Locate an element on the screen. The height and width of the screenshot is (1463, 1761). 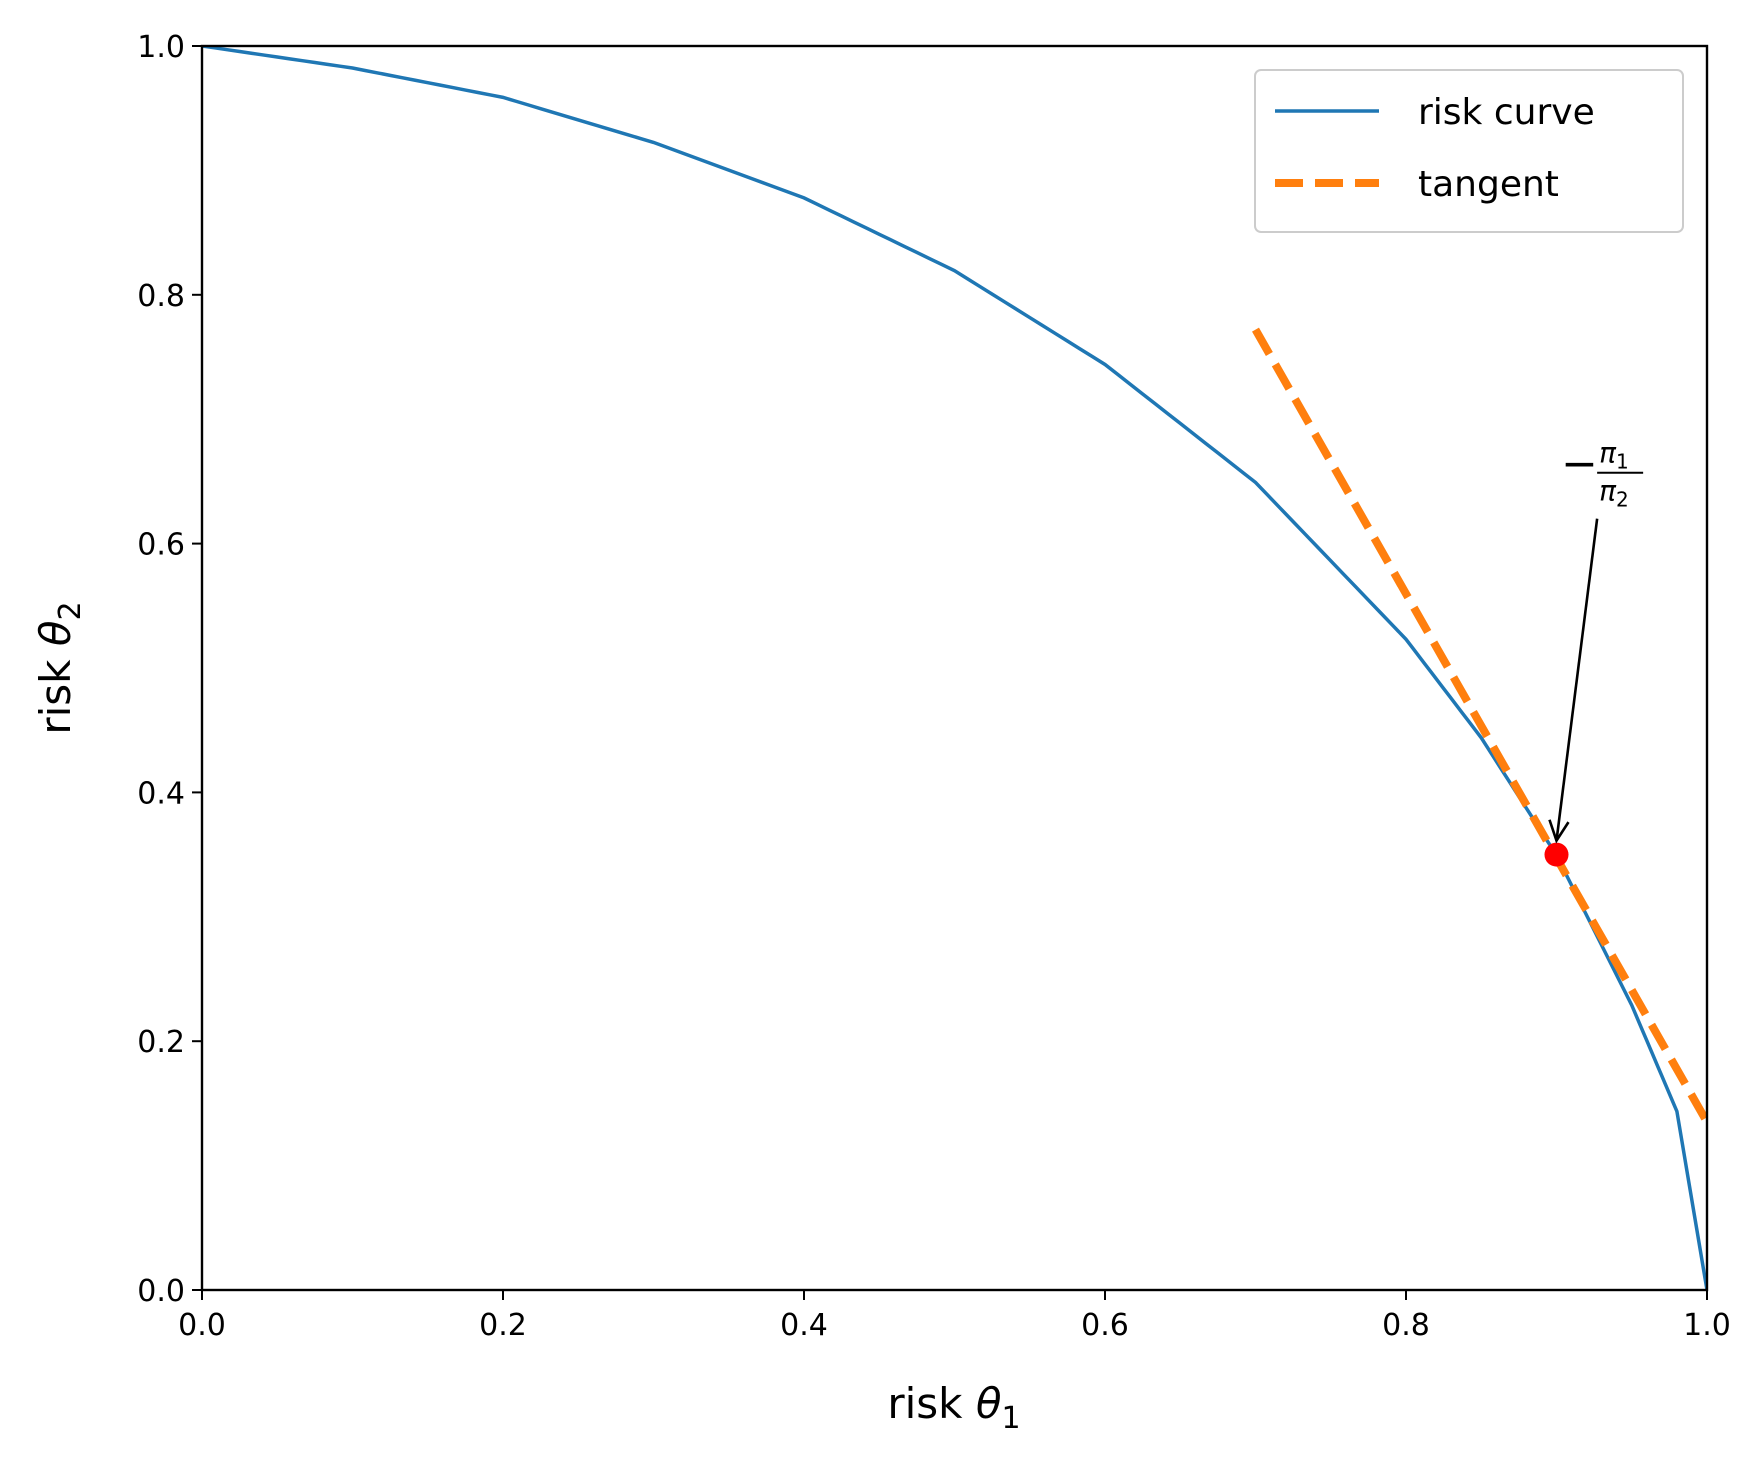
annotation-minus-sign: − is located at coordinates (1579, 464).